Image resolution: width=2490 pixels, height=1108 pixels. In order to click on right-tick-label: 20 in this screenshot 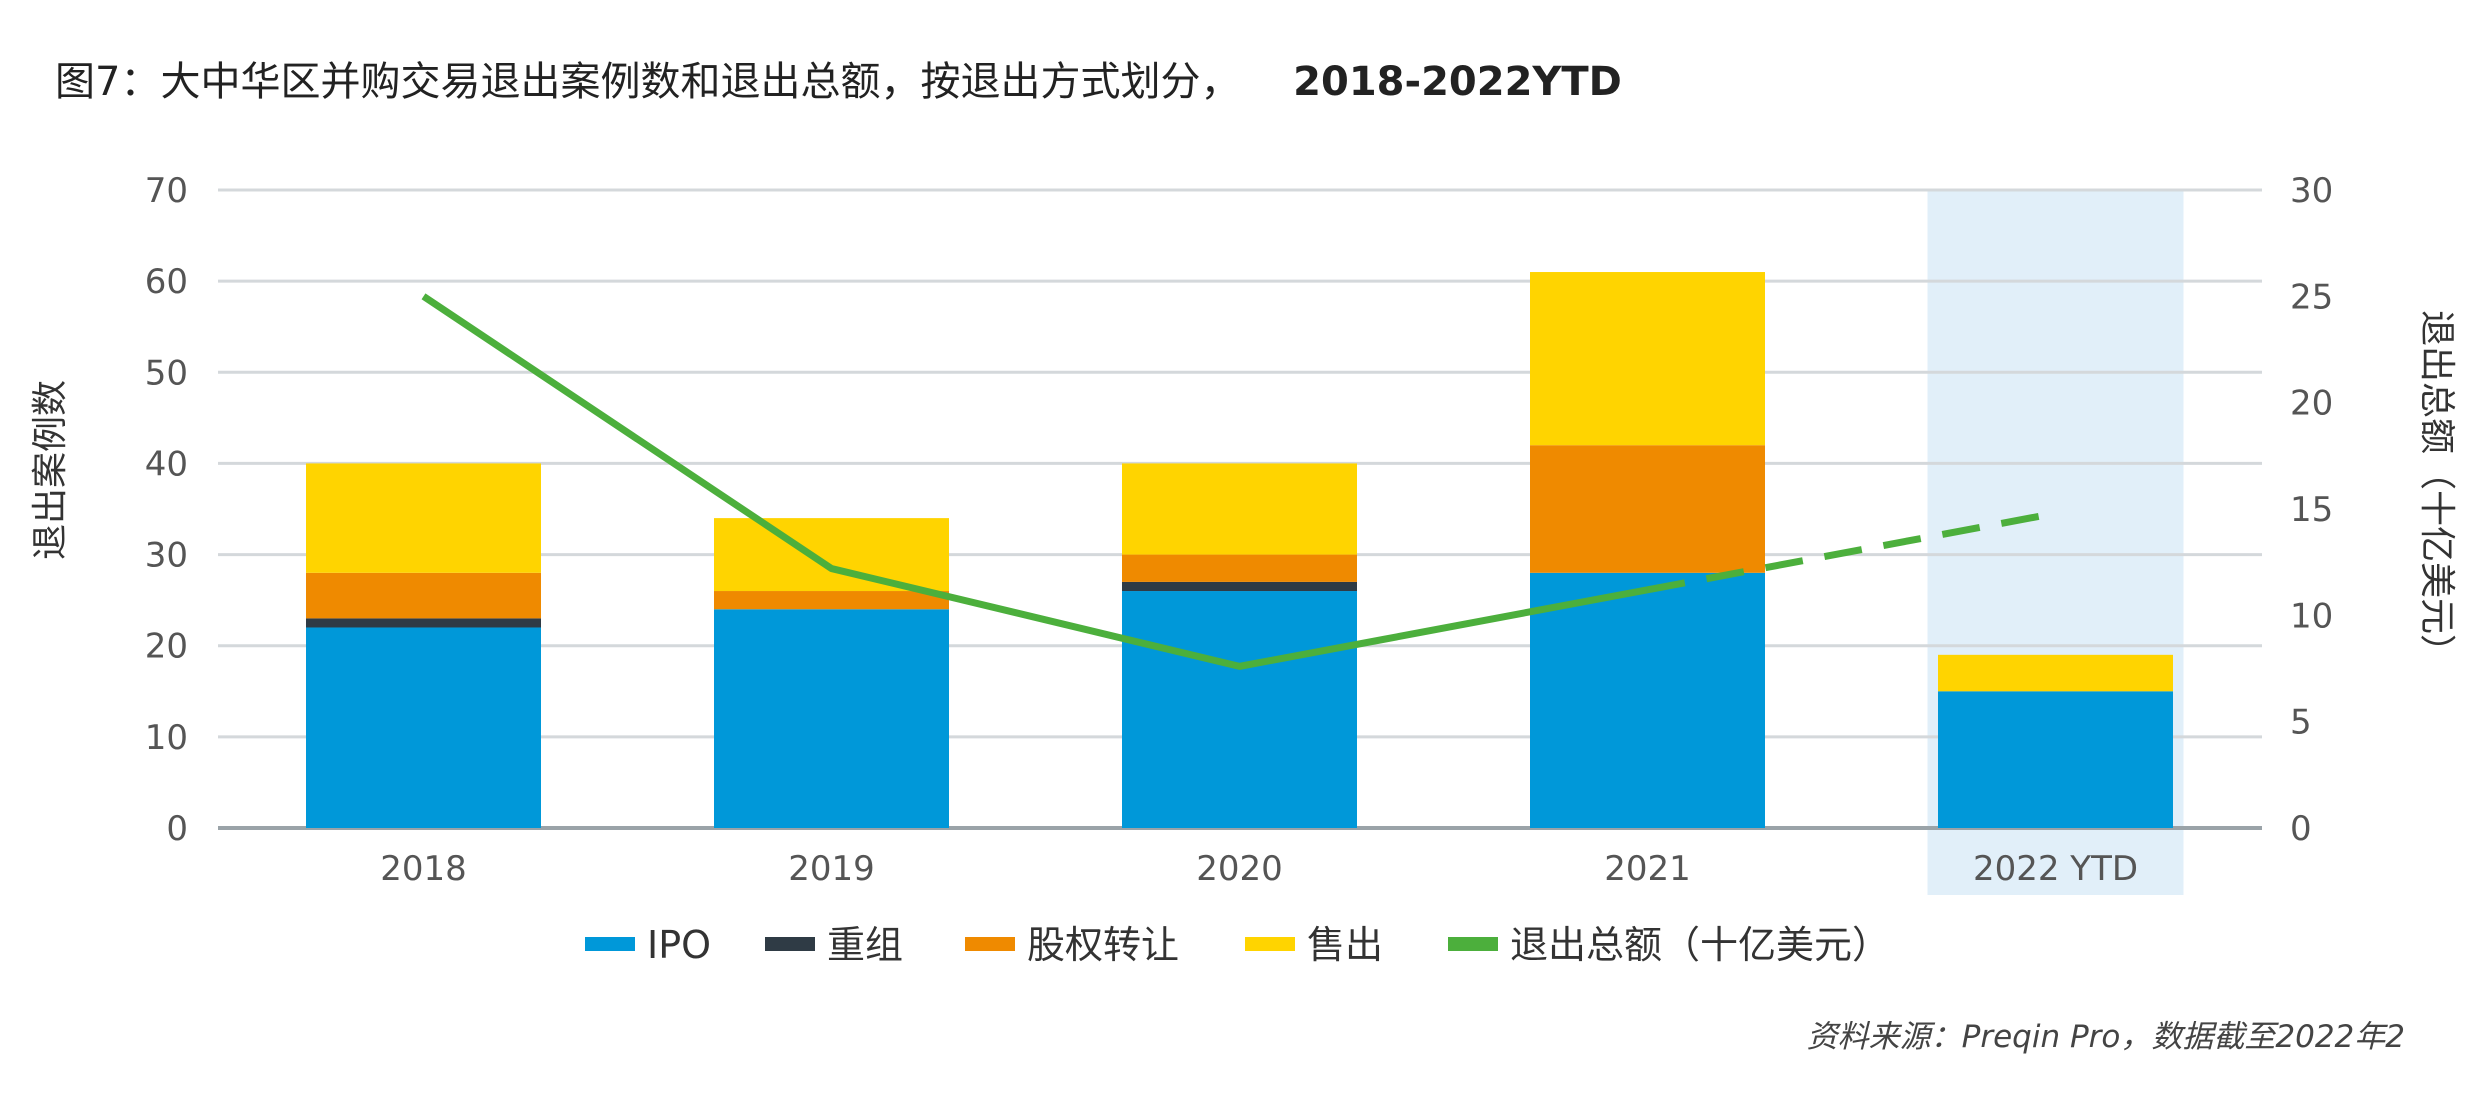, I will do `click(2311, 404)`.